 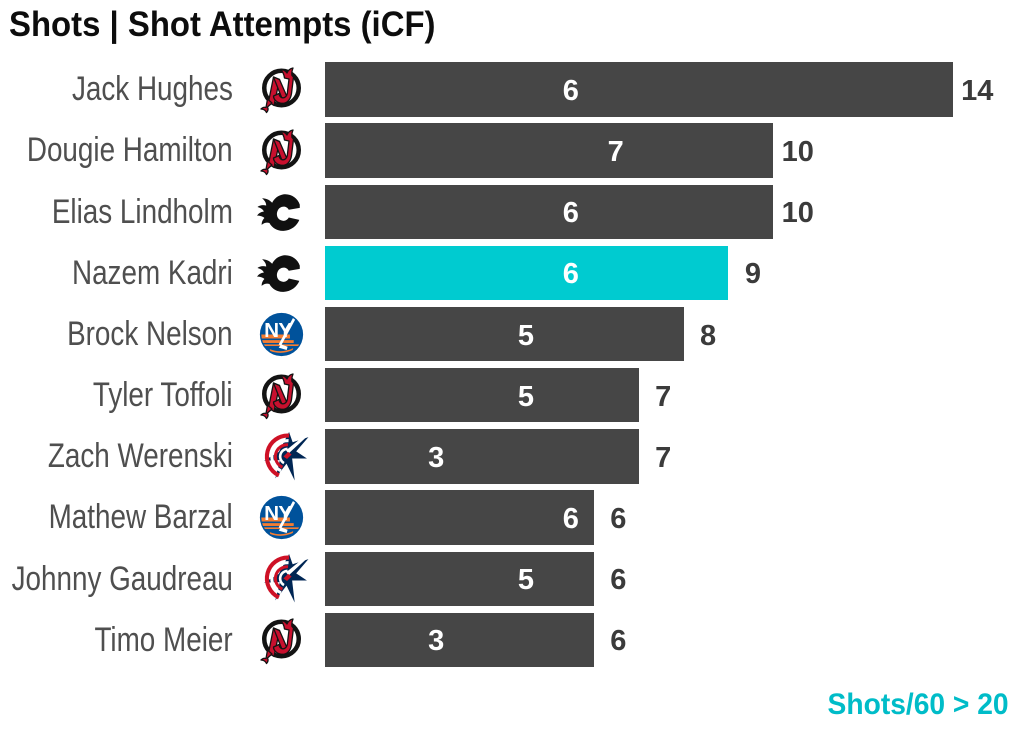 I want to click on bar-timo-meier, so click(x=459, y=640).